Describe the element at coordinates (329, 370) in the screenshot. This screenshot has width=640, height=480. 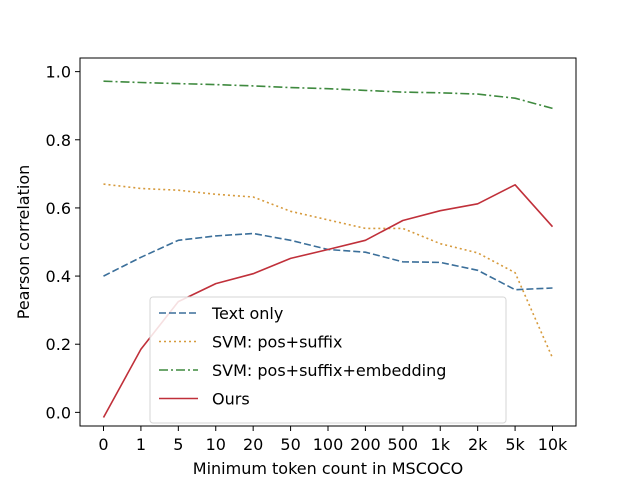
I see `legend-label: SVM: pos+suffix+embedding` at that location.